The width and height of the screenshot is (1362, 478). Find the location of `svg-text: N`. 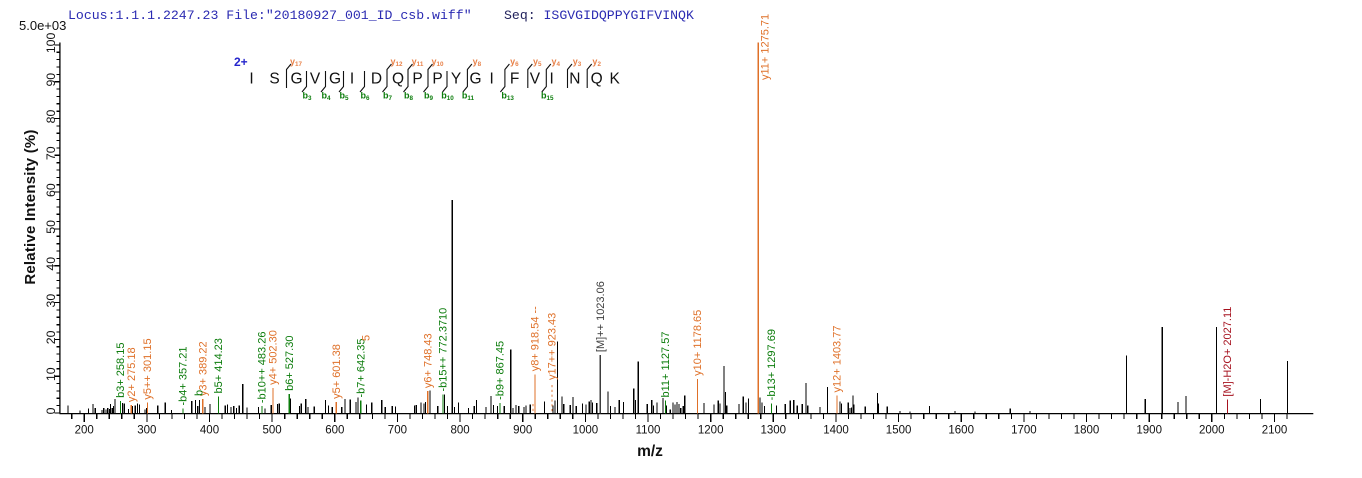

svg-text: N is located at coordinates (574, 79).